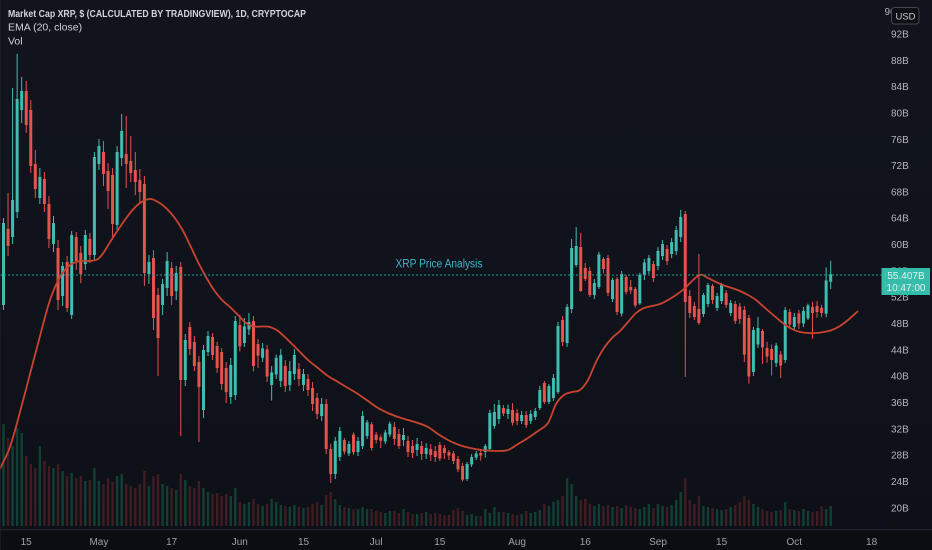  I want to click on svg-text: 52B, so click(900, 298).